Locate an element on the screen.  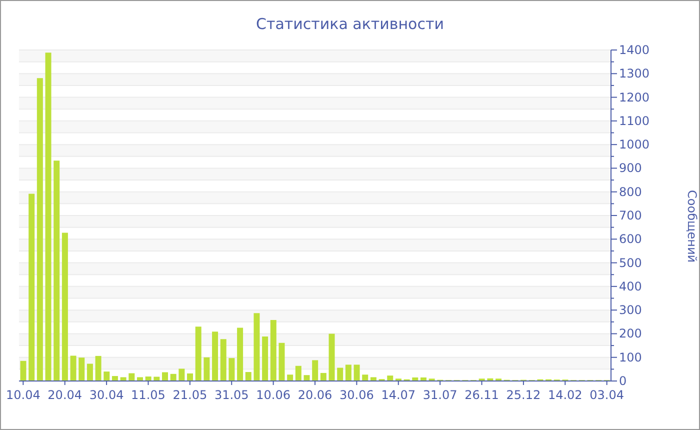
x-tick-label: 31.07 is located at coordinates (440, 395).